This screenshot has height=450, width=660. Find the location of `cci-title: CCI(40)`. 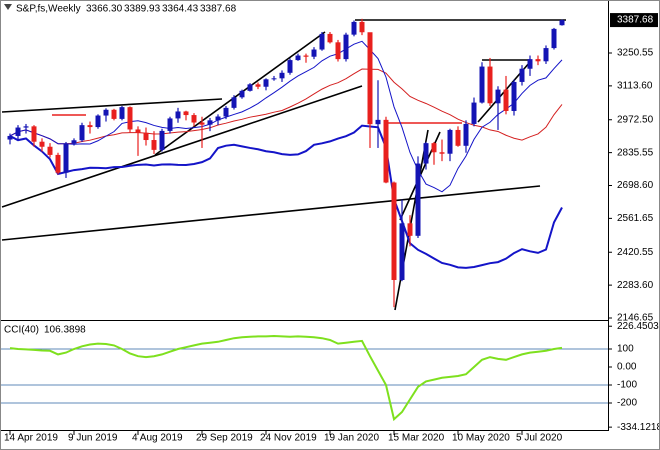

cci-title: CCI(40) is located at coordinates (21, 330).